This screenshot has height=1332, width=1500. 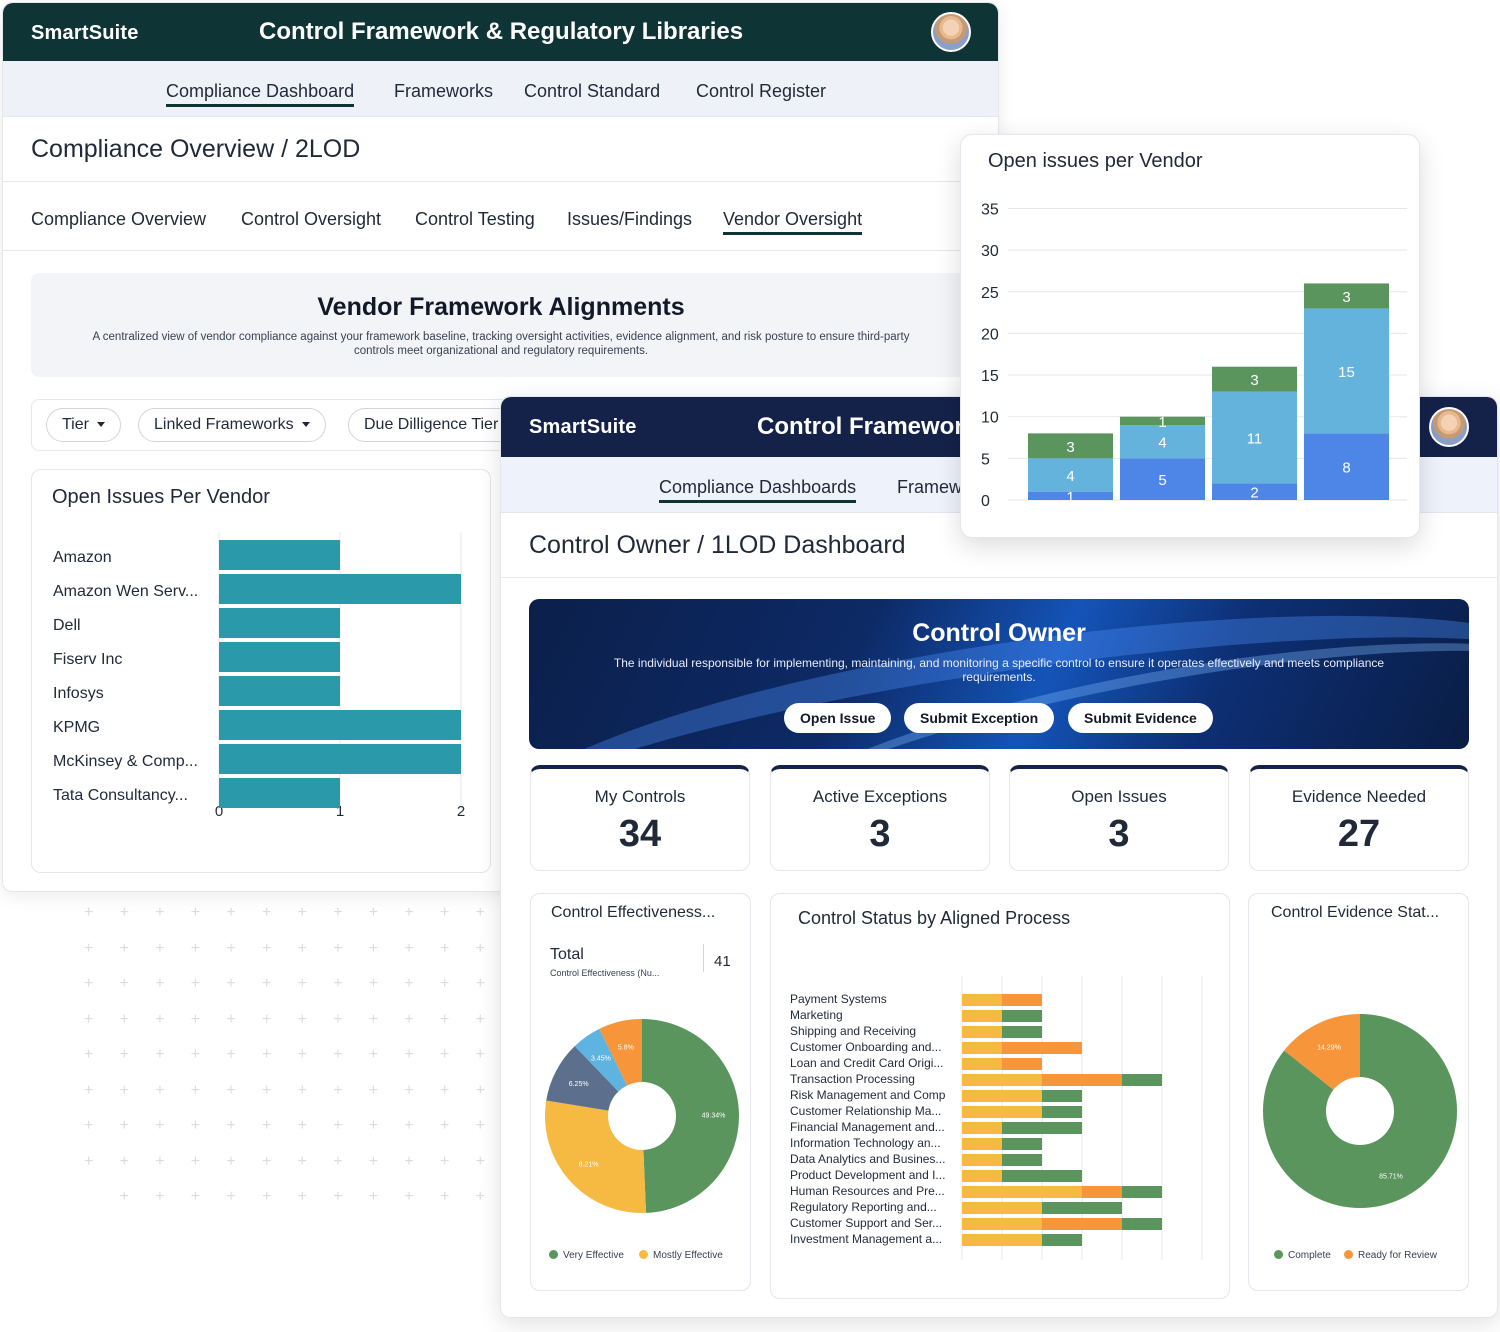 I want to click on legend-complete: Complete, so click(x=1302, y=1255).